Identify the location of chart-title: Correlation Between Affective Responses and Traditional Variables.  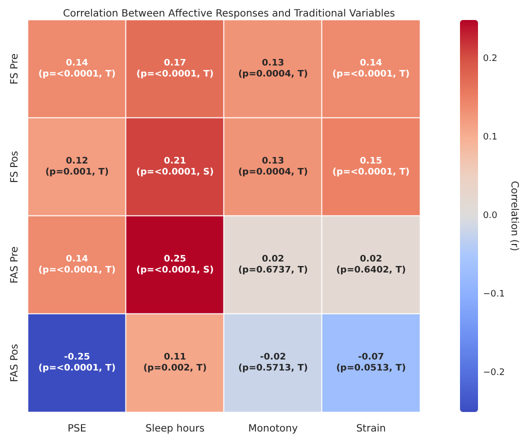
(229, 14).